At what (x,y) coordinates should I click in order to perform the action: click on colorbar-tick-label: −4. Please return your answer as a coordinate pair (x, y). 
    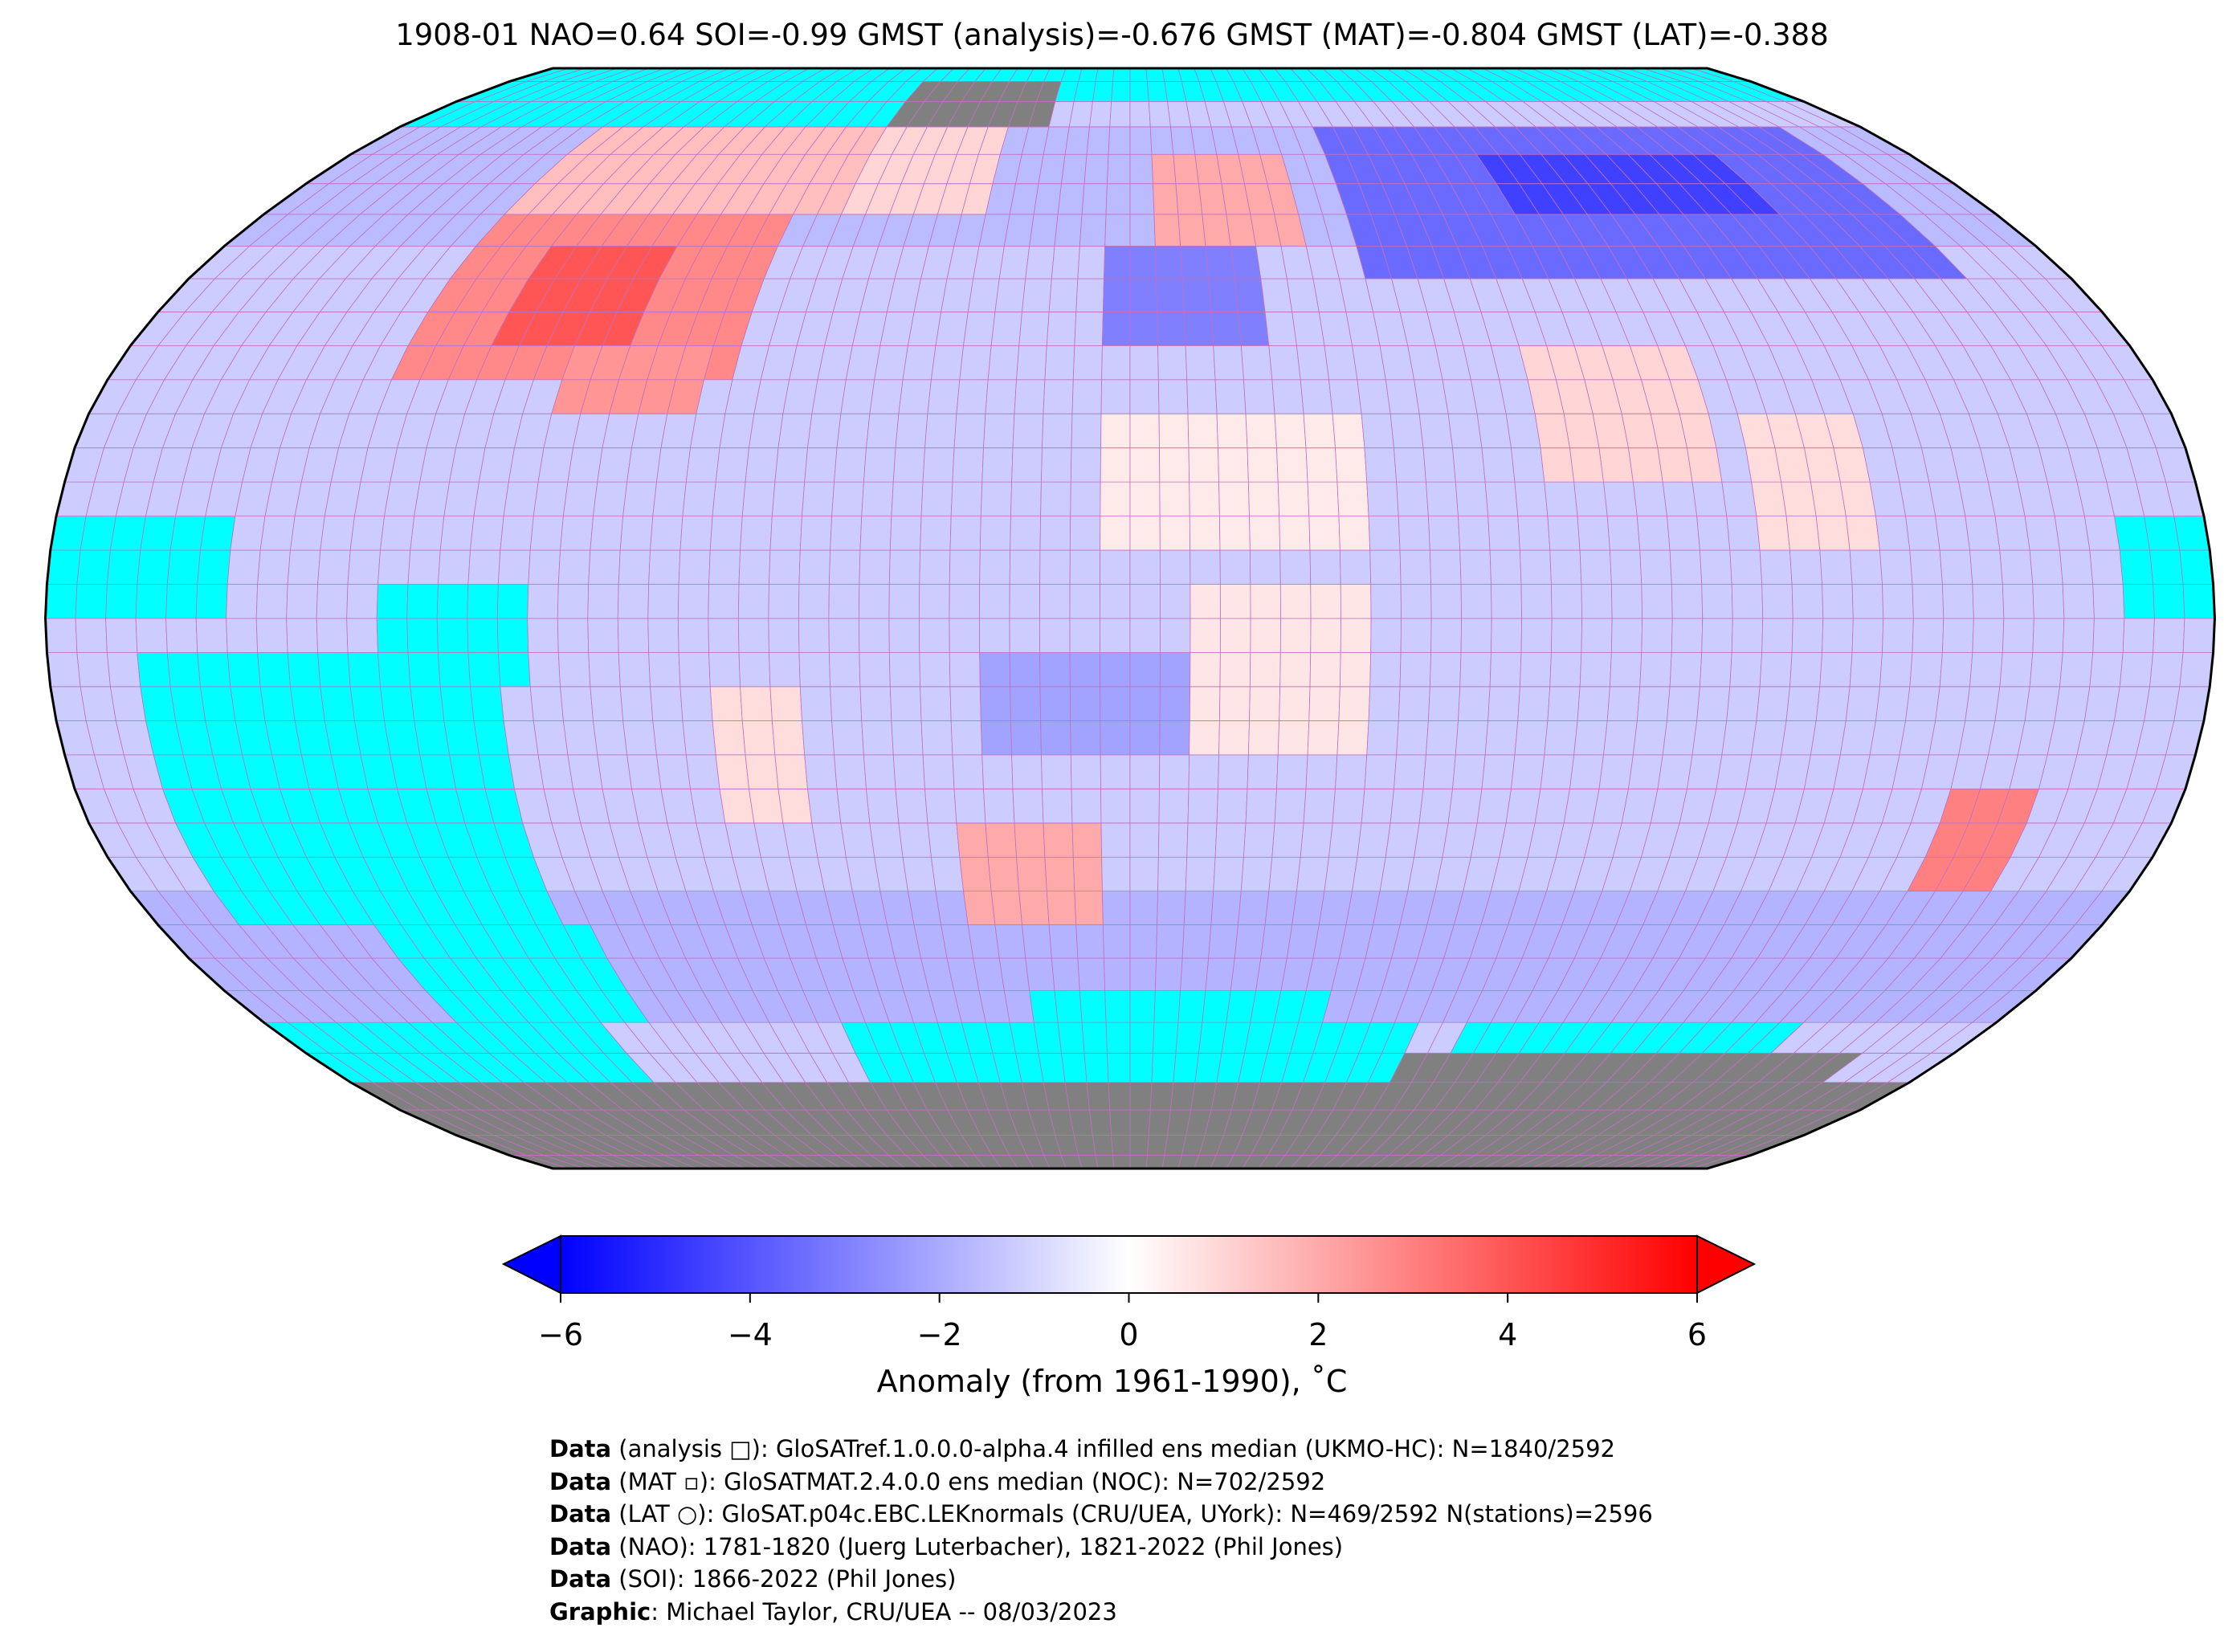
    Looking at the image, I should click on (750, 1334).